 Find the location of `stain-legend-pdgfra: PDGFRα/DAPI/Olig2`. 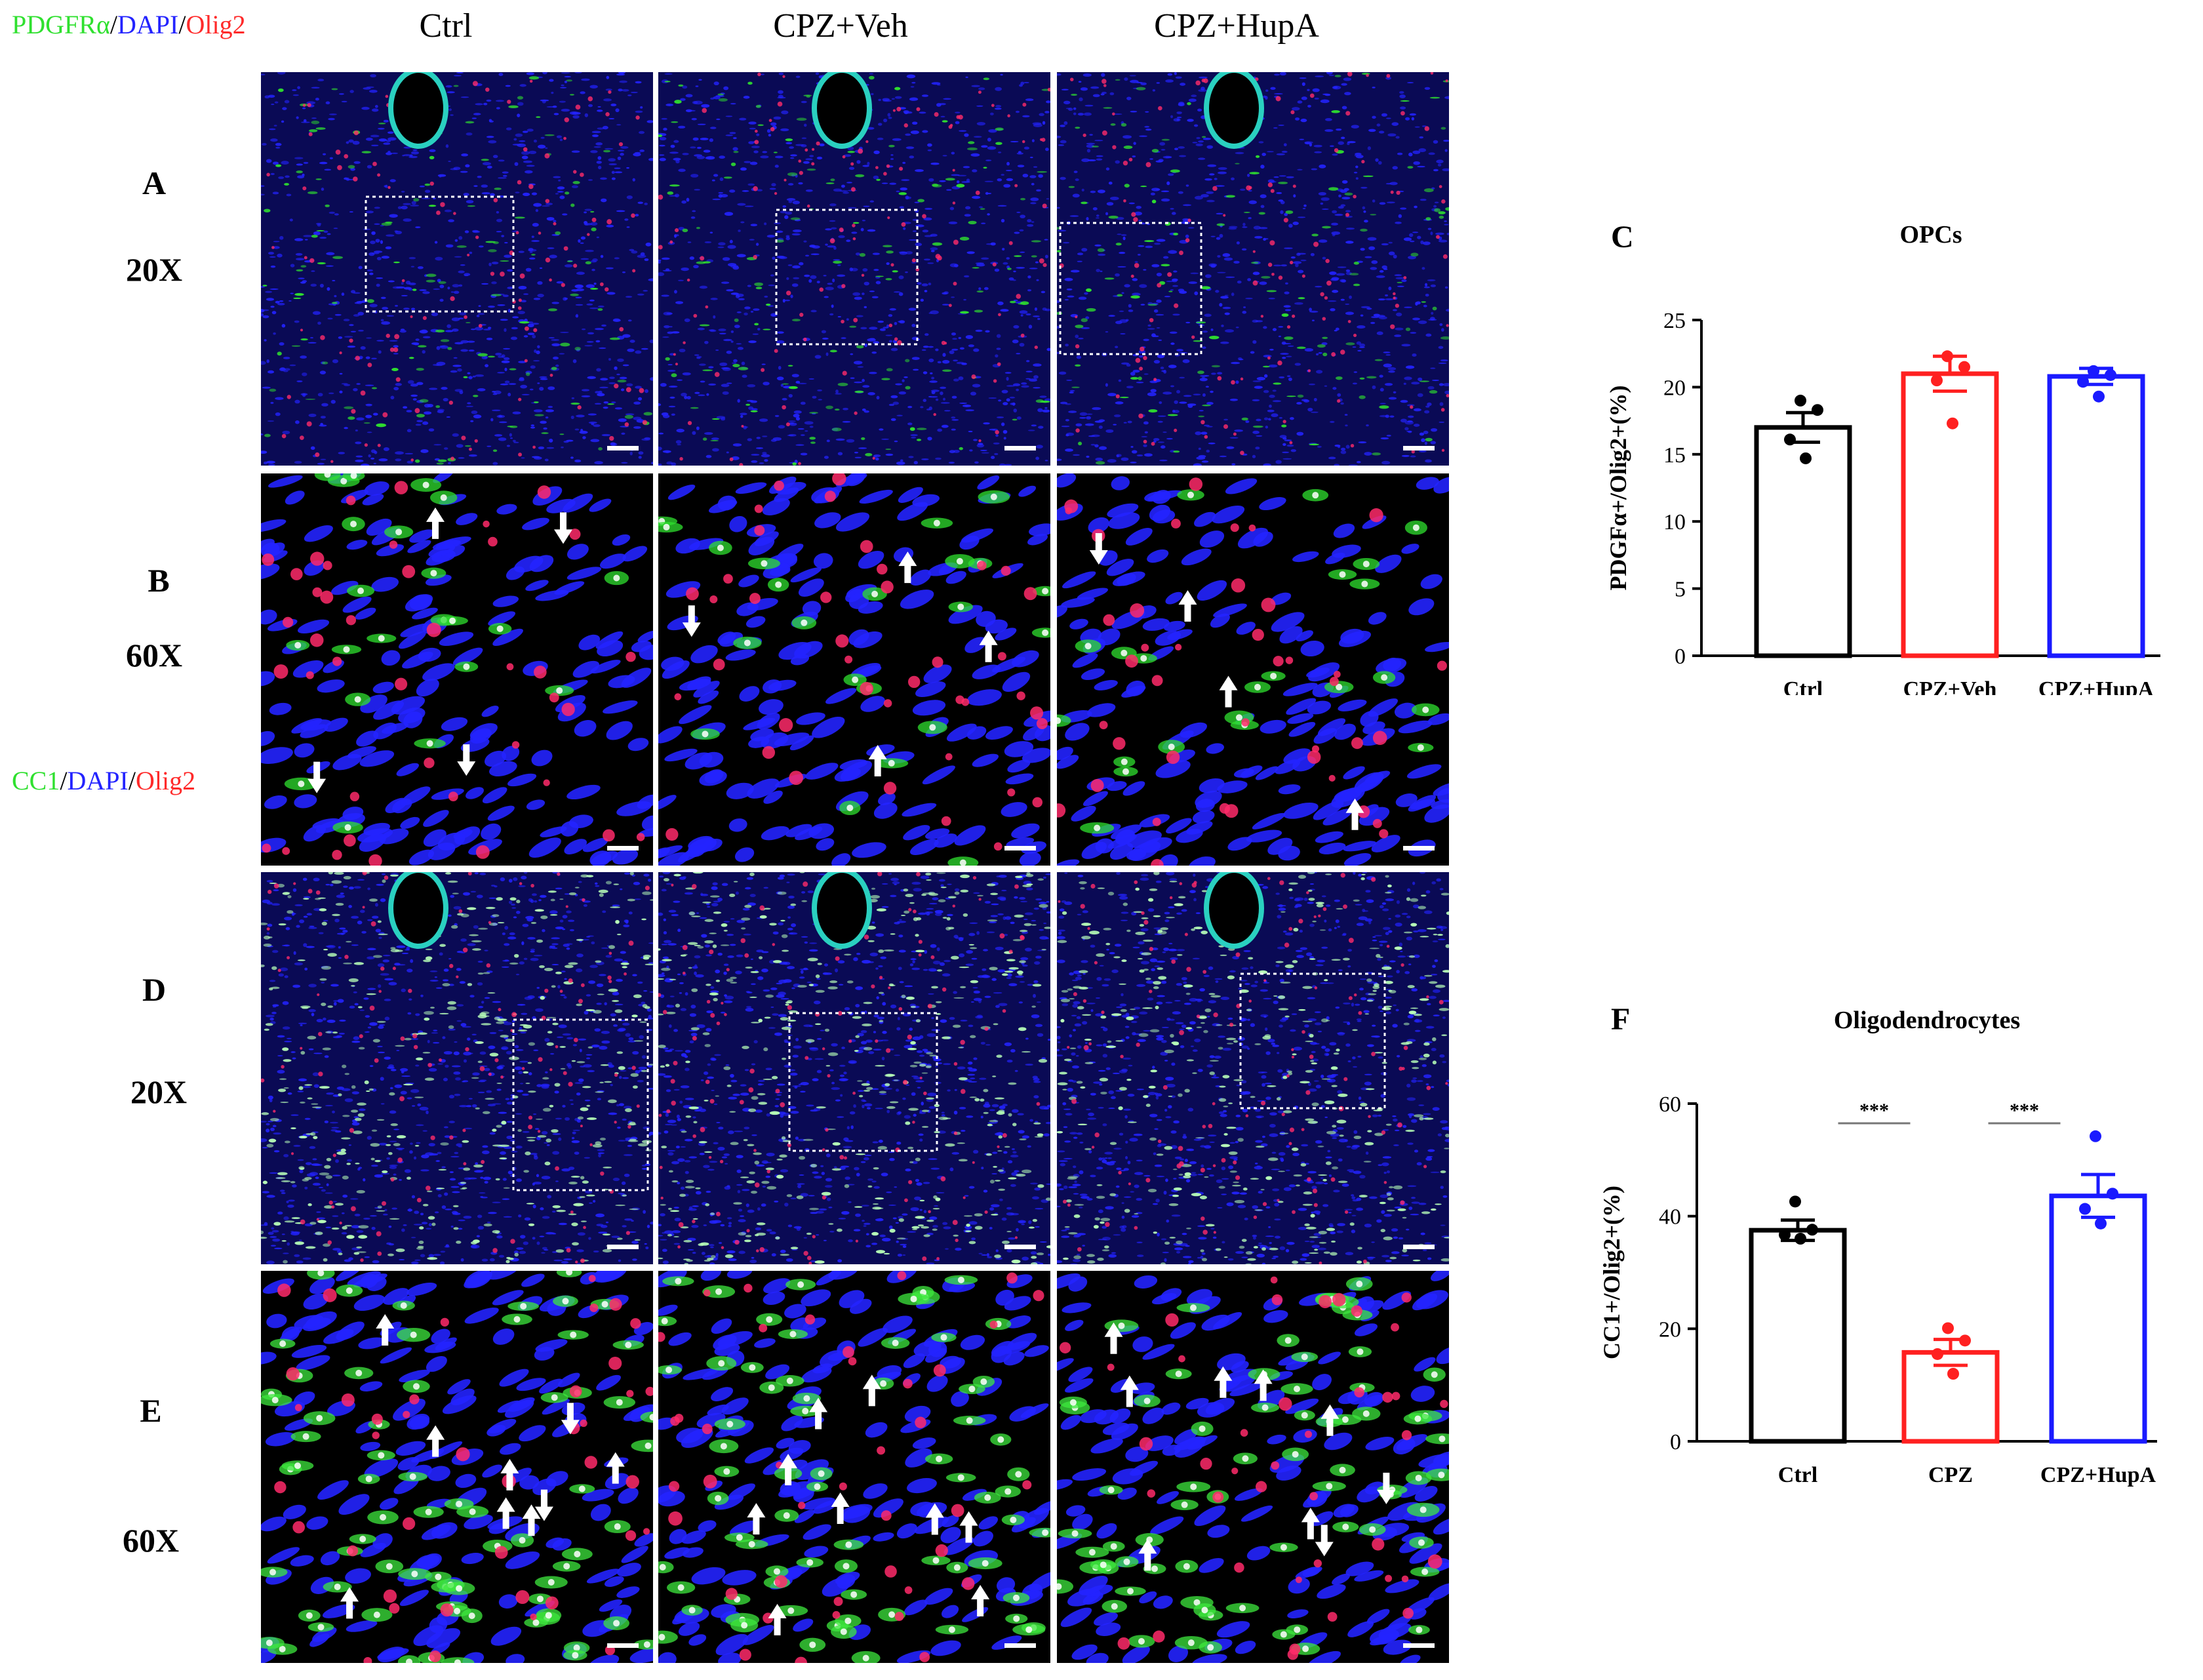

stain-legend-pdgfra: PDGFRα/DAPI/Olig2 is located at coordinates (129, 24).